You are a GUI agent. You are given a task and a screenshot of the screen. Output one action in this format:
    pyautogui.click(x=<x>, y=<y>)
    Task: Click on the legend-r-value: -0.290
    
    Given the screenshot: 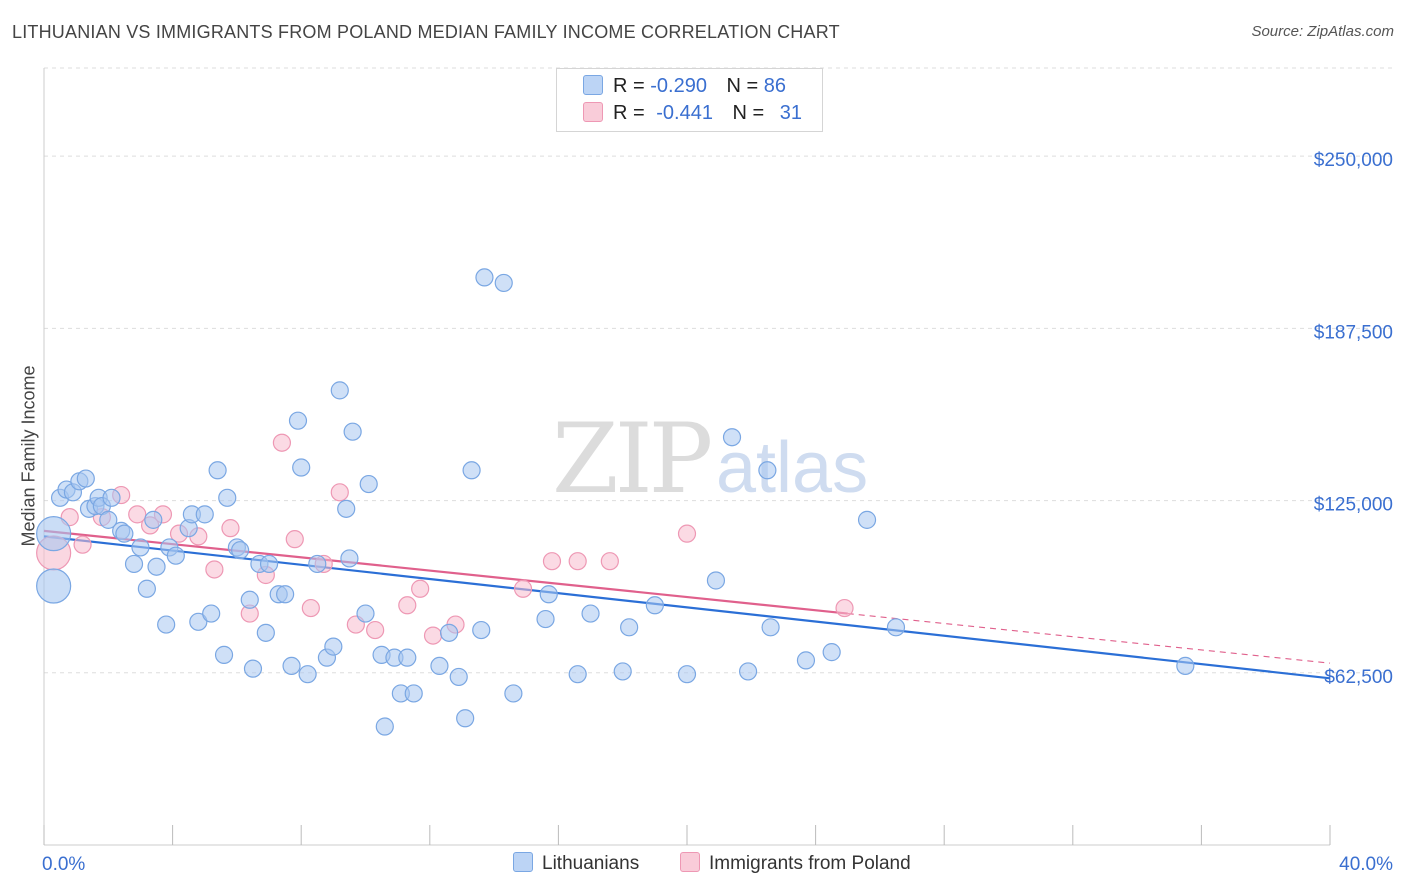 What is the action you would take?
    pyautogui.click(x=678, y=86)
    